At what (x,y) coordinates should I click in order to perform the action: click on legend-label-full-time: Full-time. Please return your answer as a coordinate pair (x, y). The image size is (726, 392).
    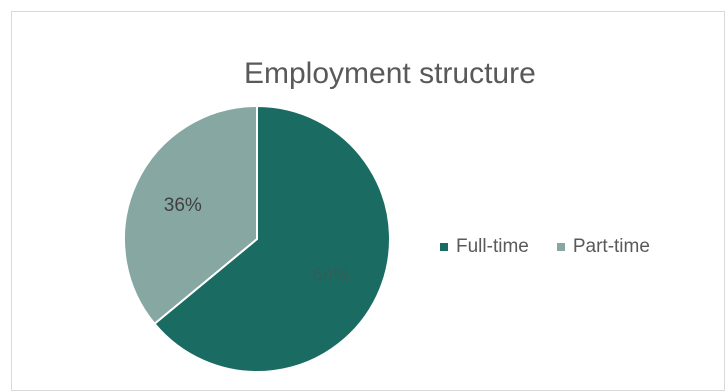
    Looking at the image, I should click on (492, 246).